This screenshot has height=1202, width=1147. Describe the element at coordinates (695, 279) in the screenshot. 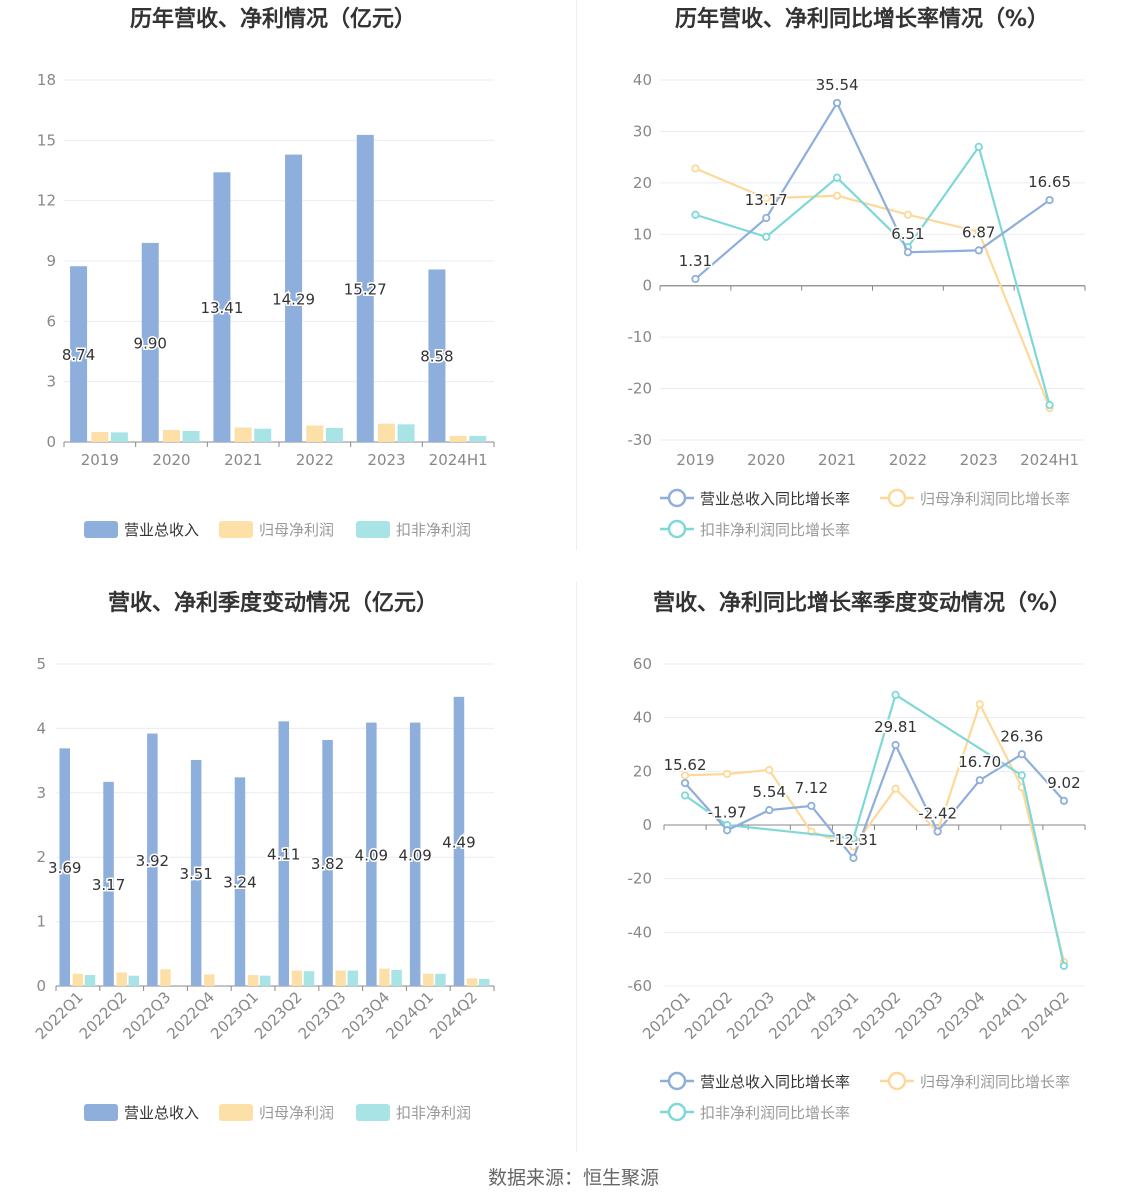

I see `data-point-2019` at that location.